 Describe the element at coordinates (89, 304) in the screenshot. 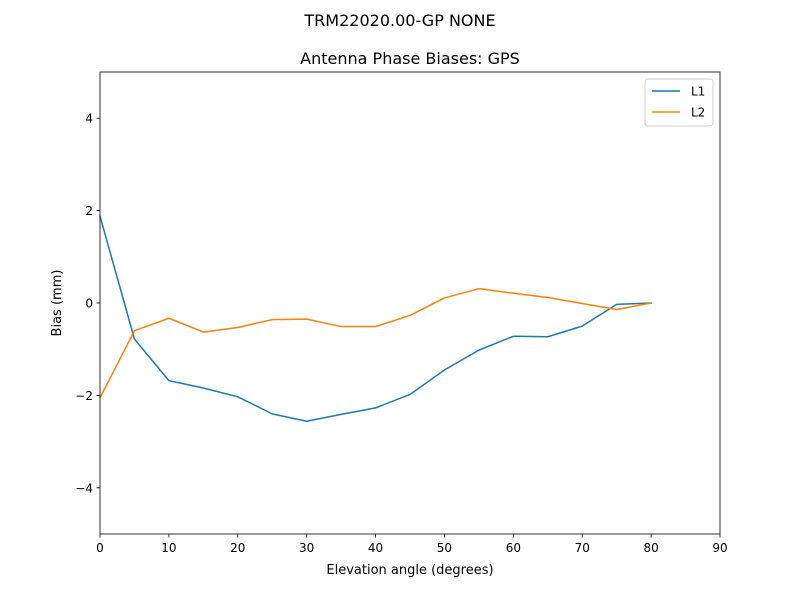

I see `y-tick-label: 0` at that location.